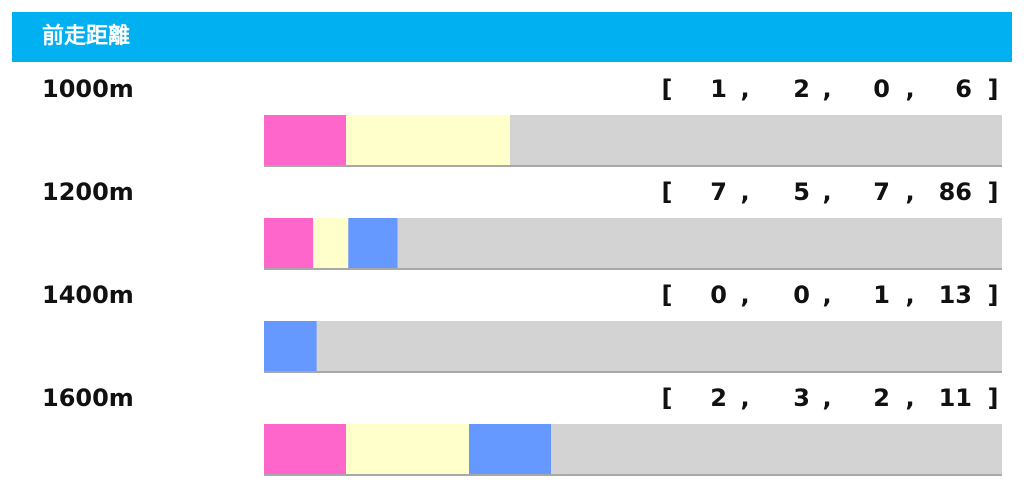 This screenshot has width=1024, height=491. I want to click on record-value: 6, so click(963, 89).